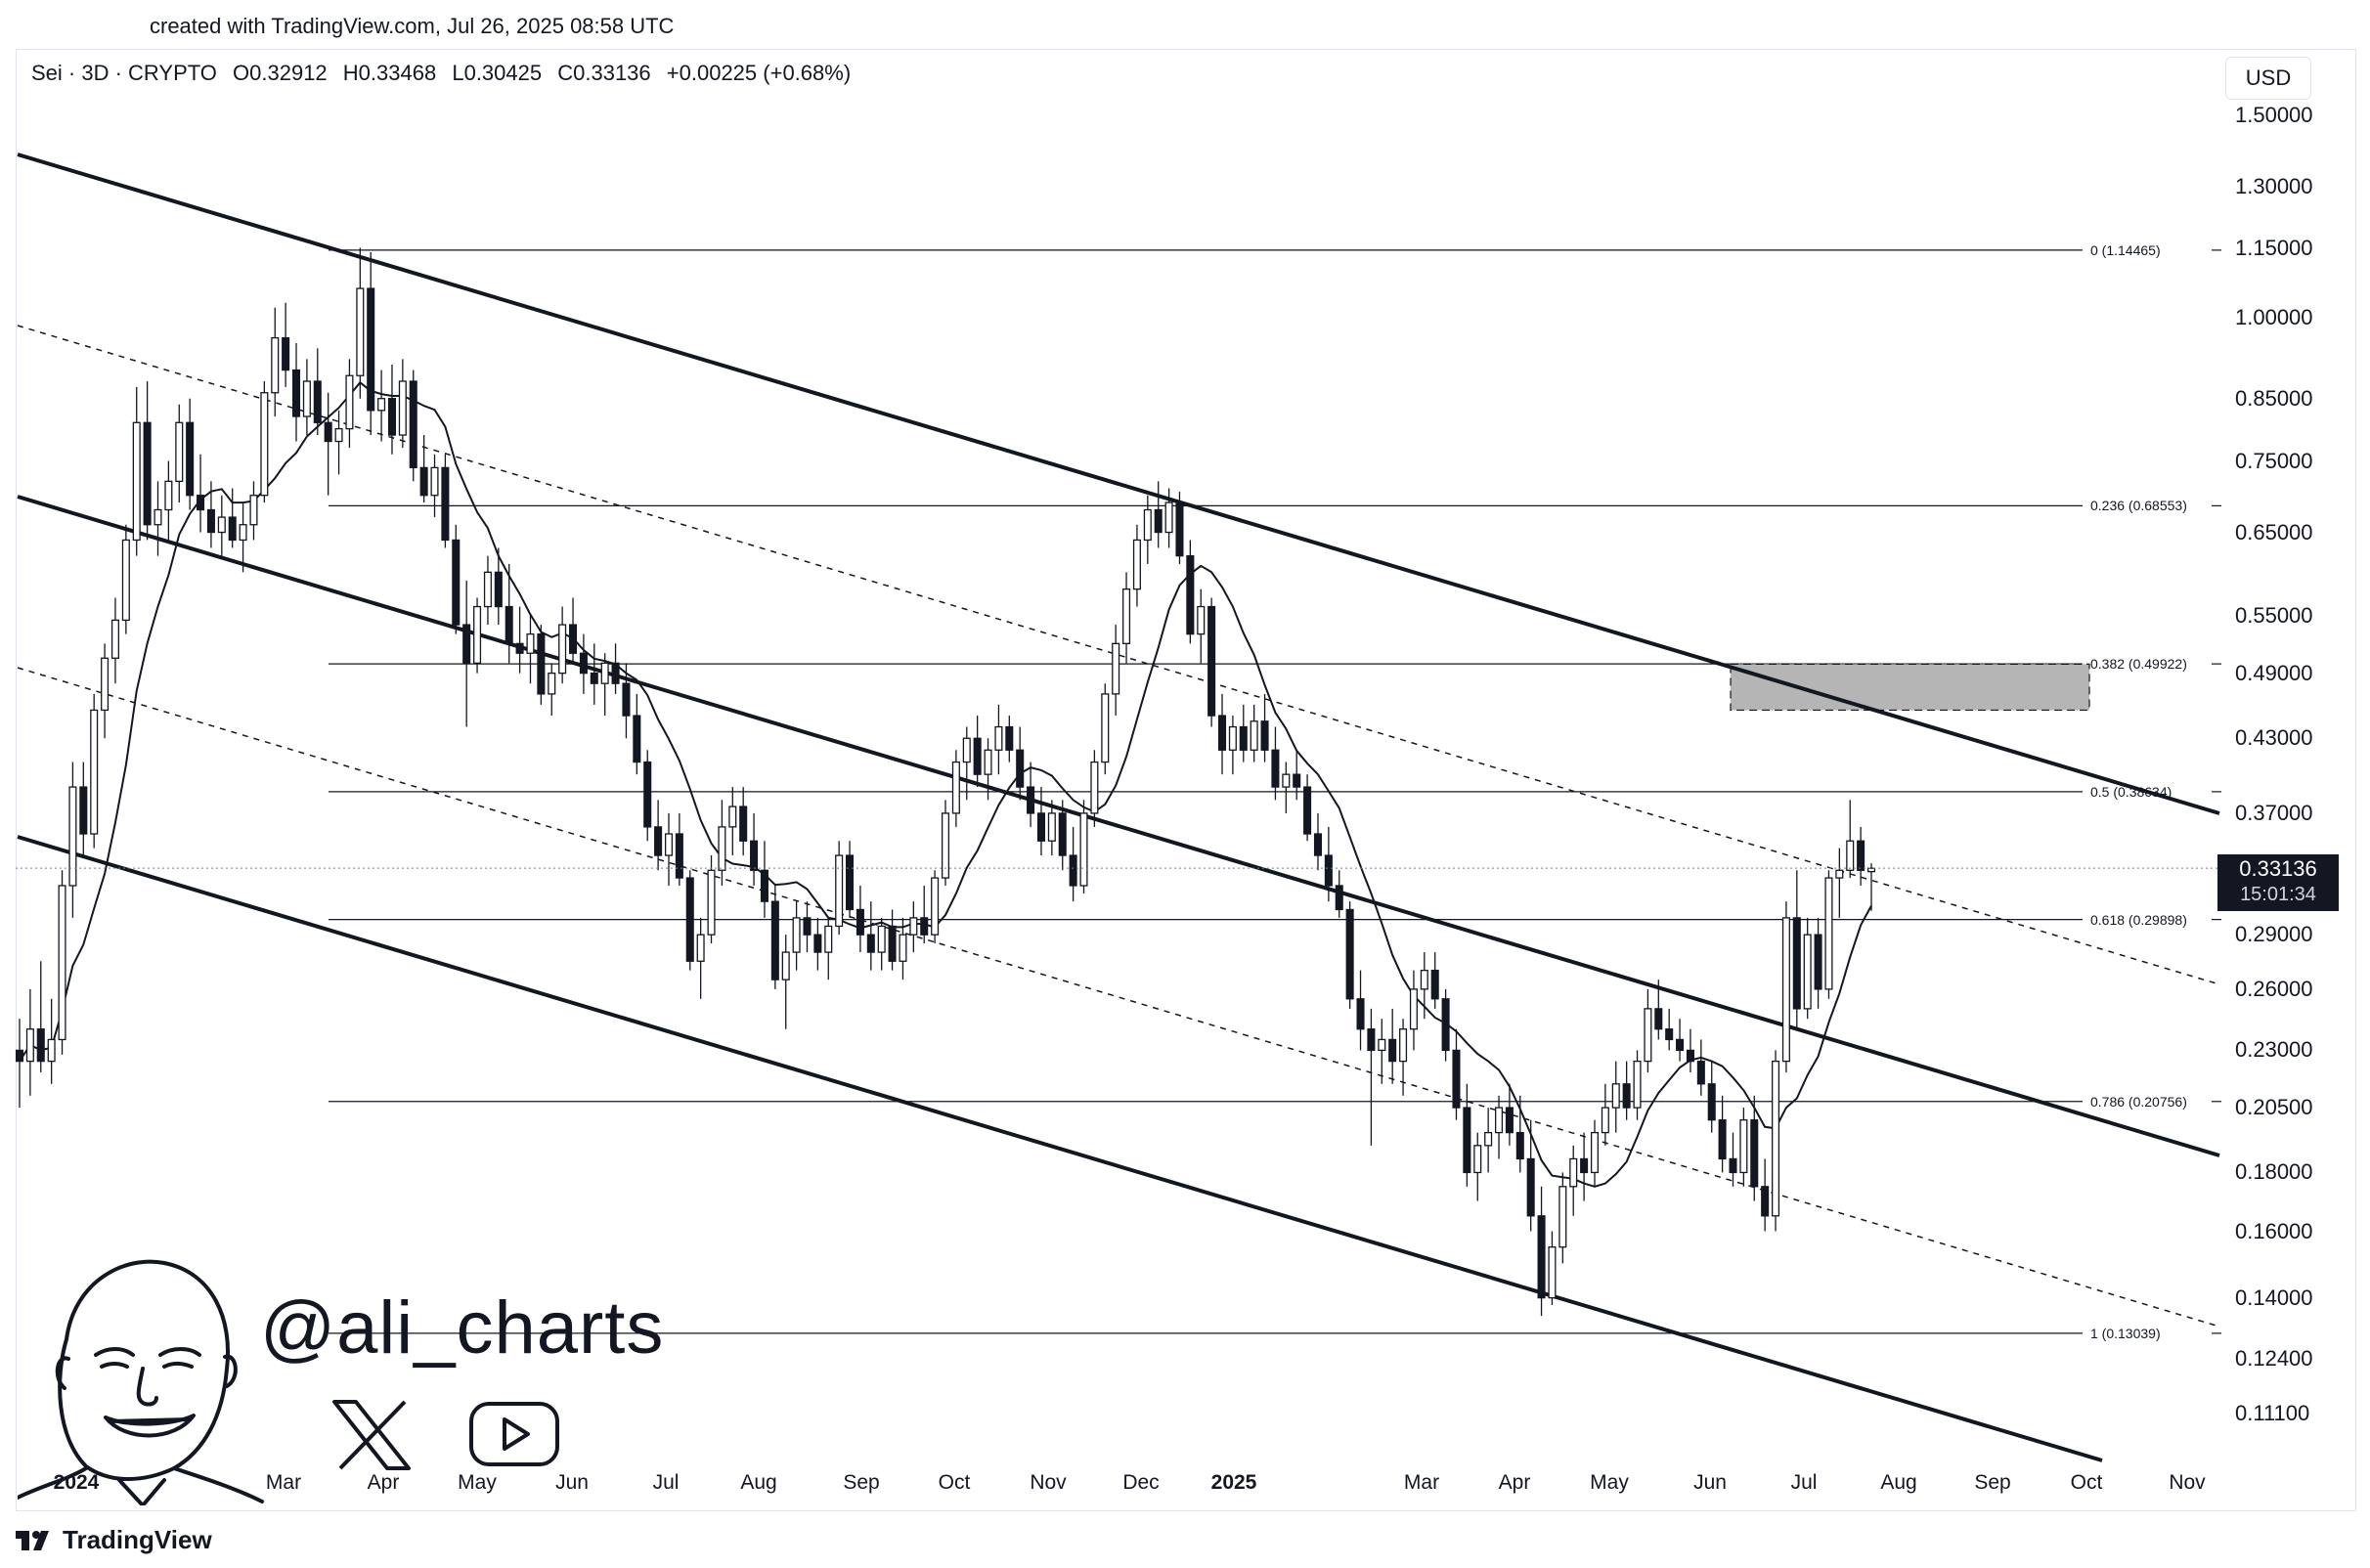 The height and width of the screenshot is (1568, 2370). I want to click on time-axis-label: Mar, so click(1421, 1482).